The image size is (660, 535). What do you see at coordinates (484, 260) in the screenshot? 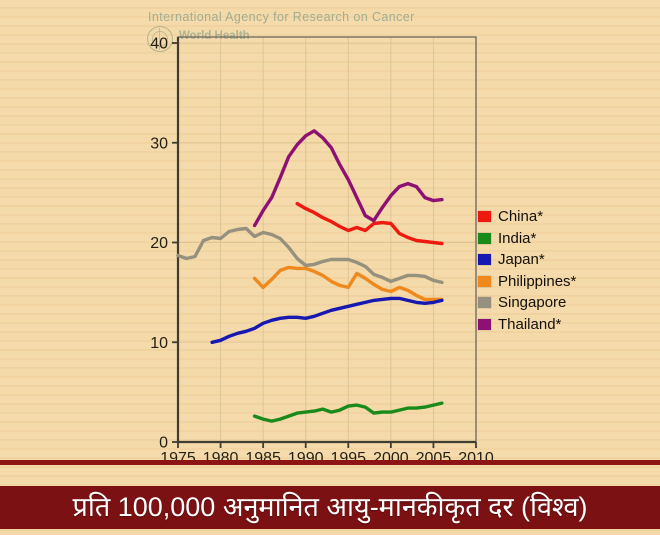
I see `japan-swatch-icon` at bounding box center [484, 260].